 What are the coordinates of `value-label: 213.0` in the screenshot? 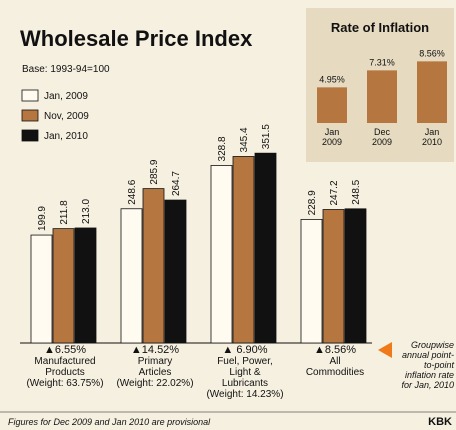 It's located at (86, 211).